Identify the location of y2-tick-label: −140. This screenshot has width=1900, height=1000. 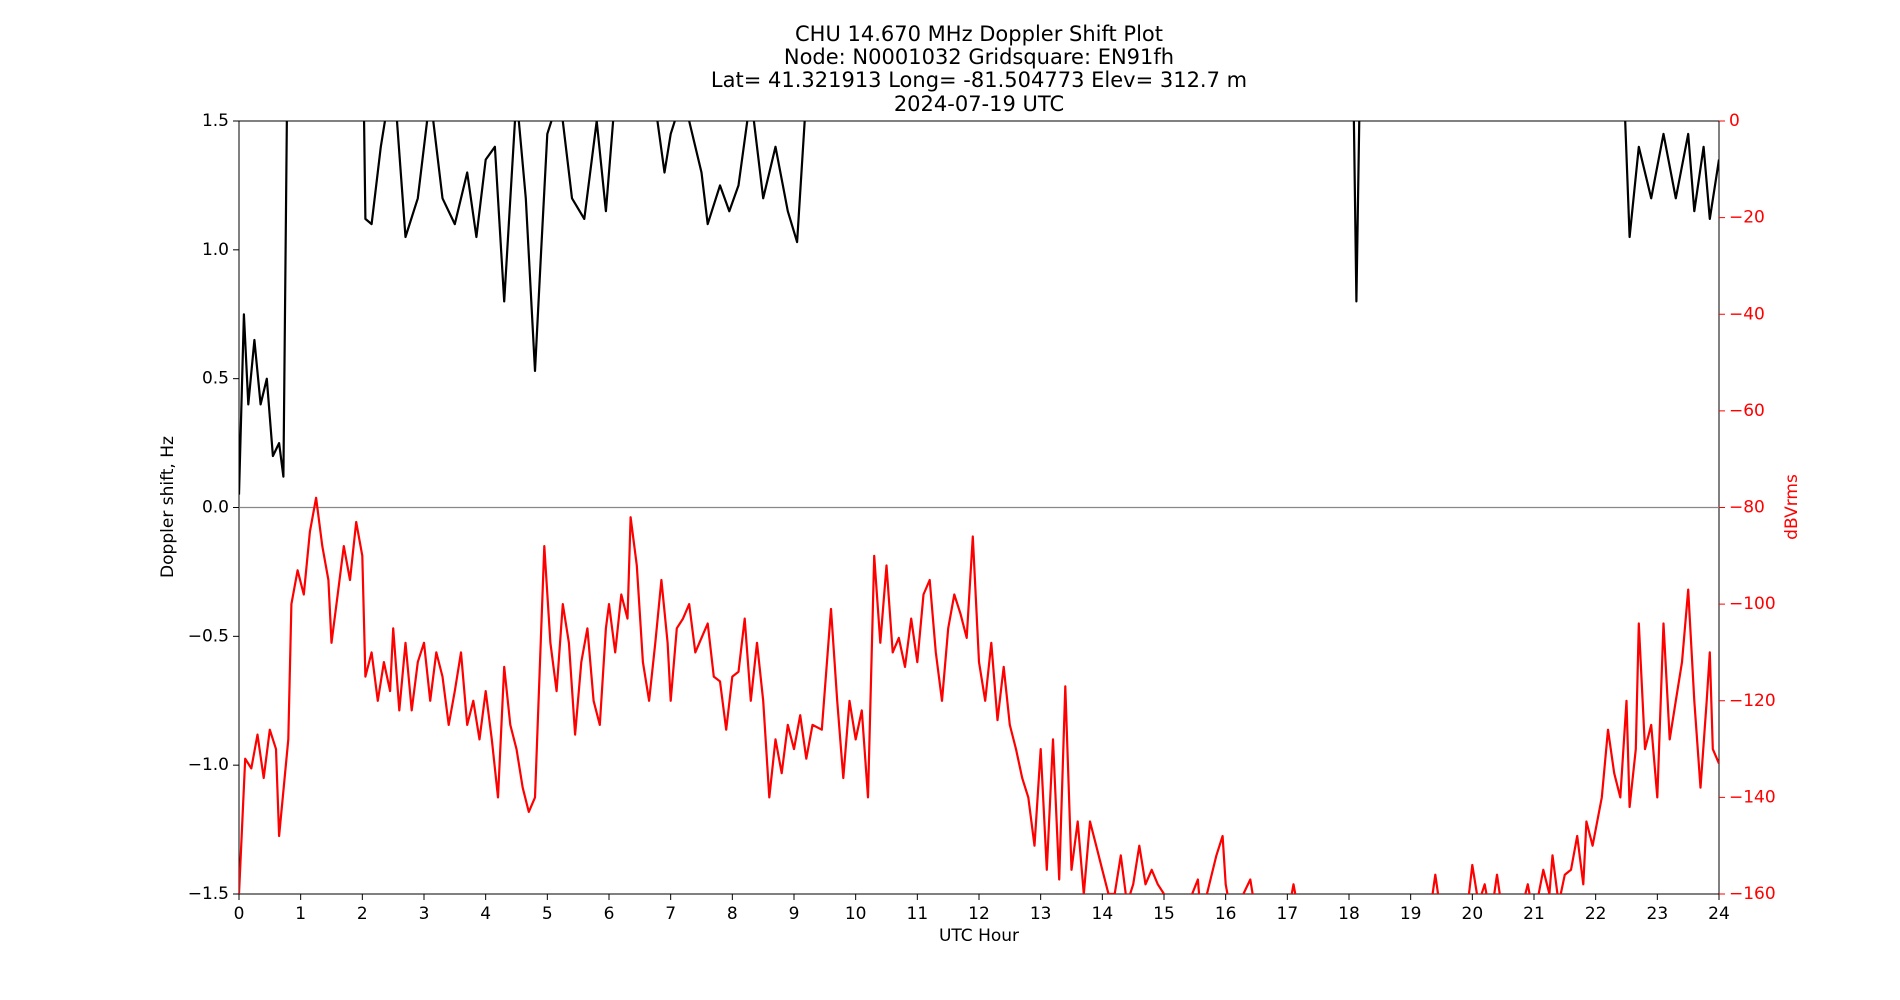
(1752, 797).